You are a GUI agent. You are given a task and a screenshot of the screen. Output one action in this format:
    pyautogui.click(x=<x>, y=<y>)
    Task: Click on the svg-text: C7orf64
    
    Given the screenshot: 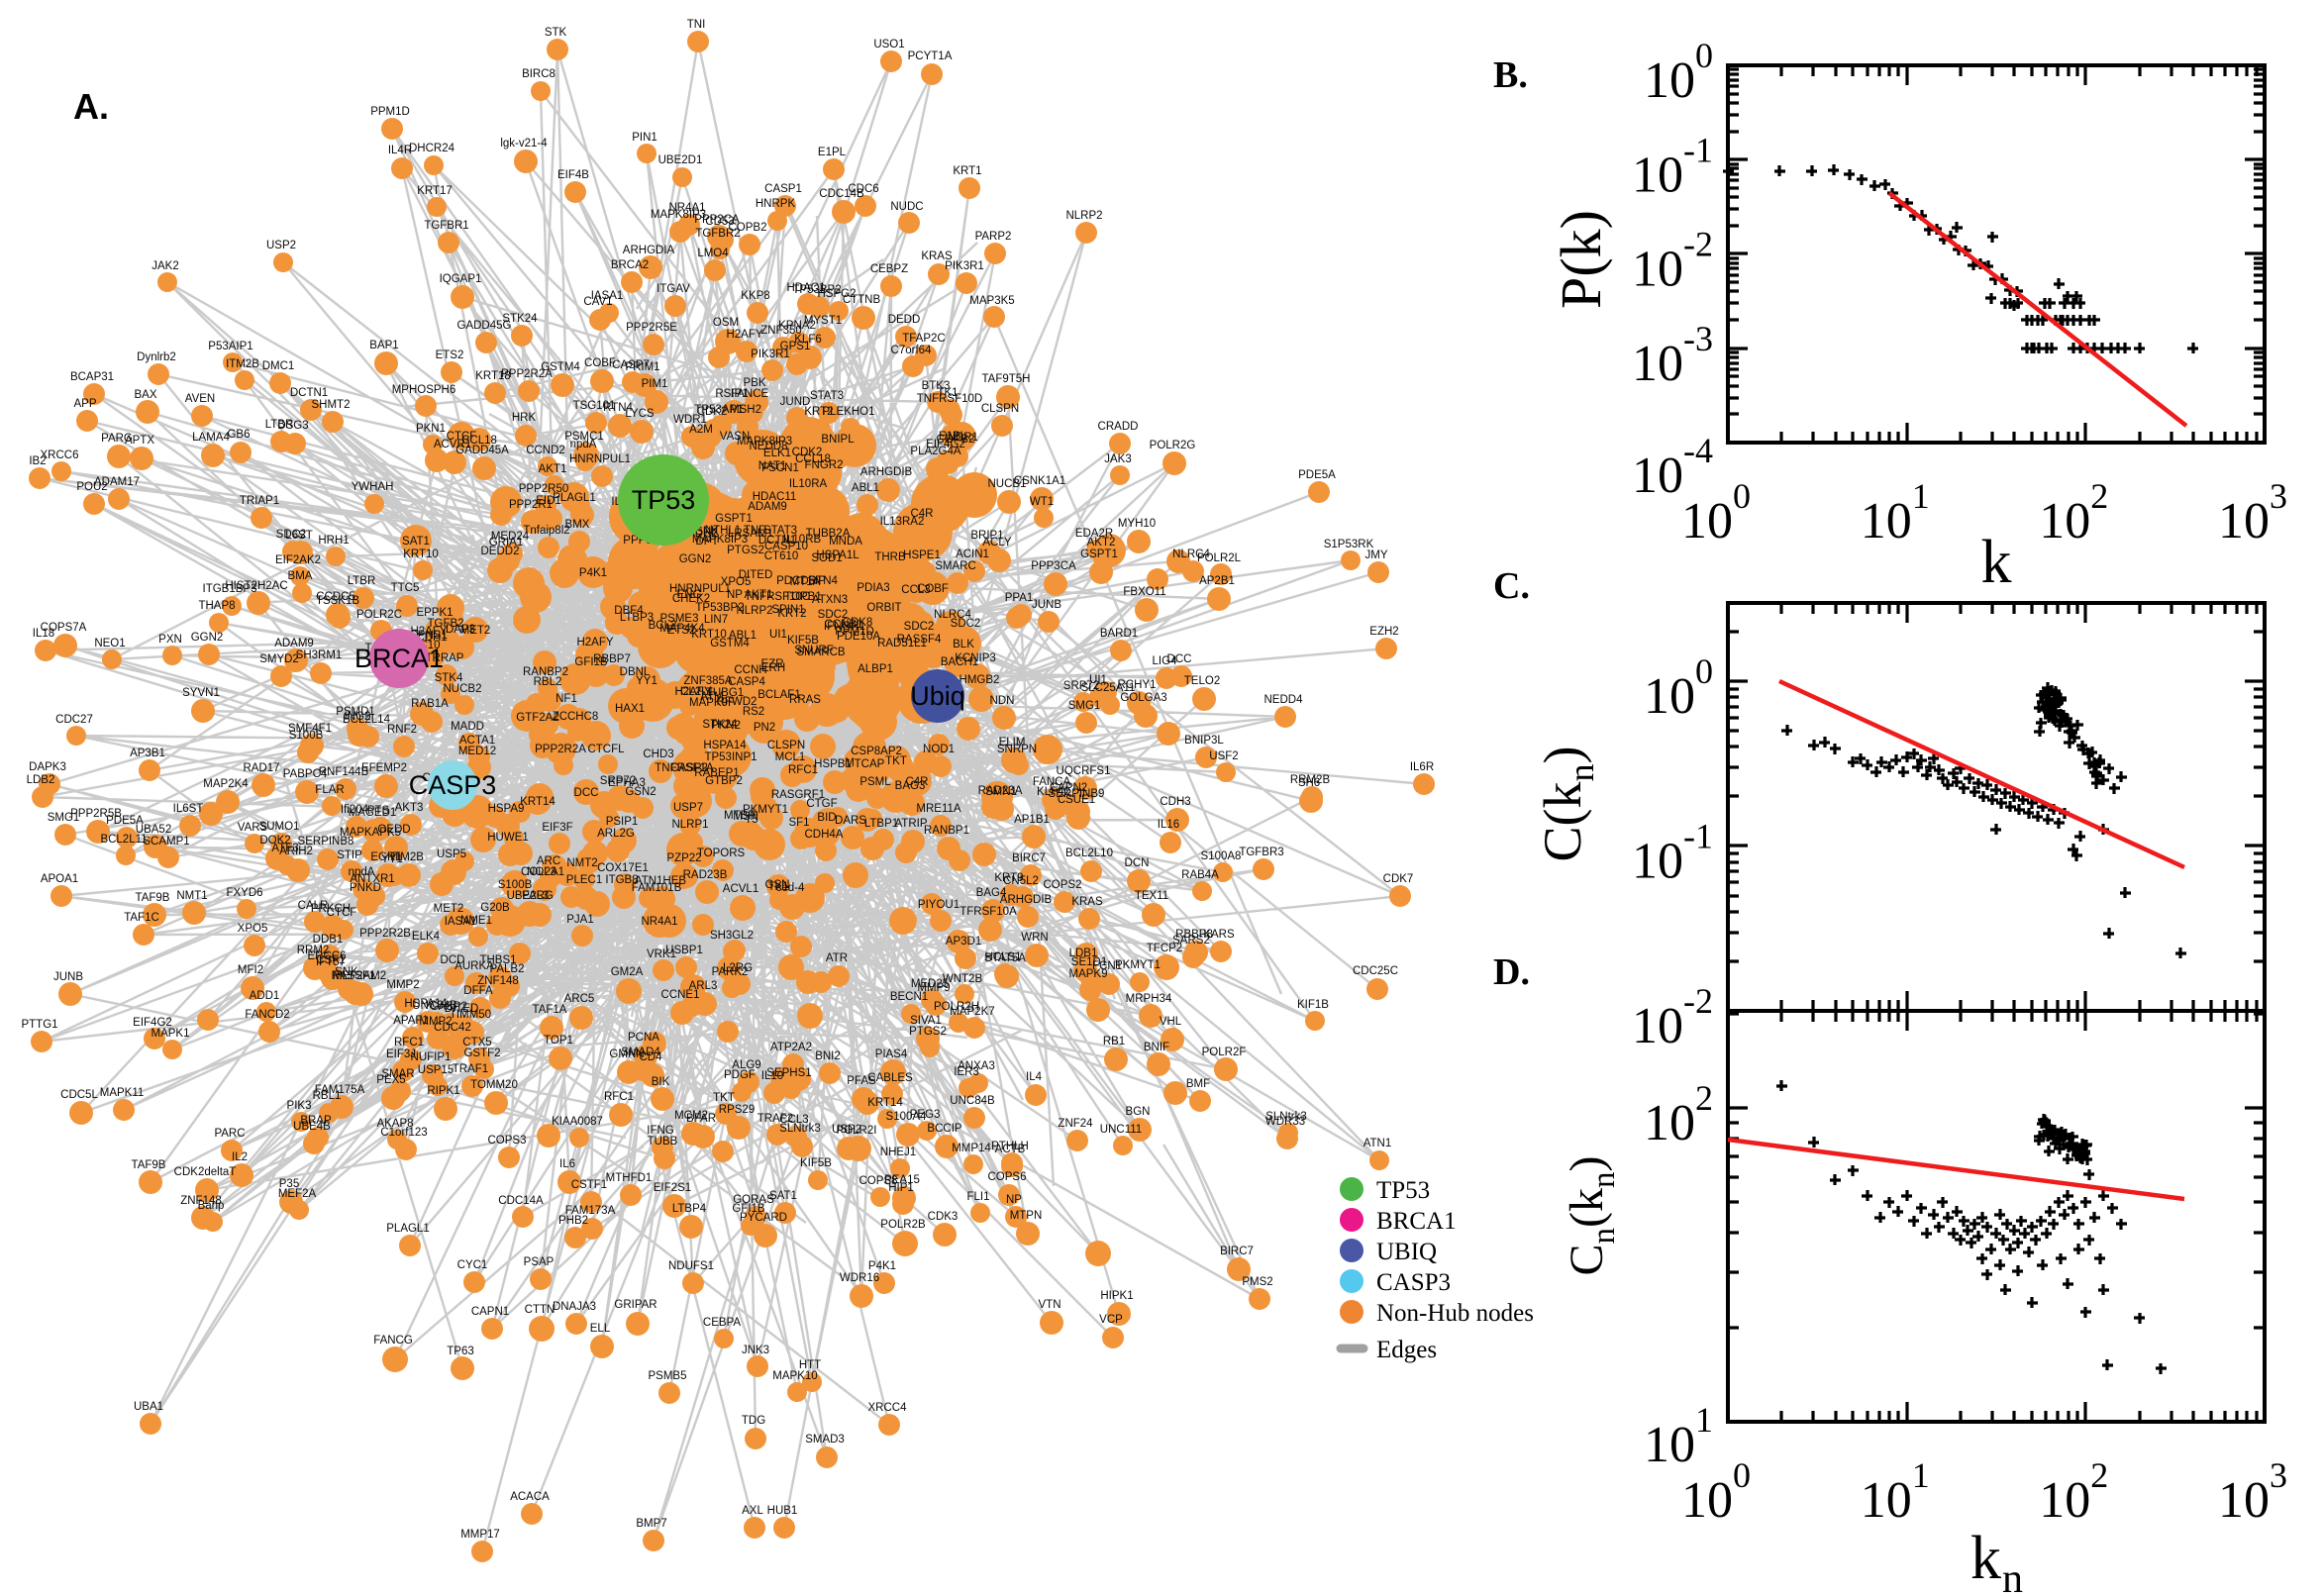 What is the action you would take?
    pyautogui.click(x=912, y=351)
    